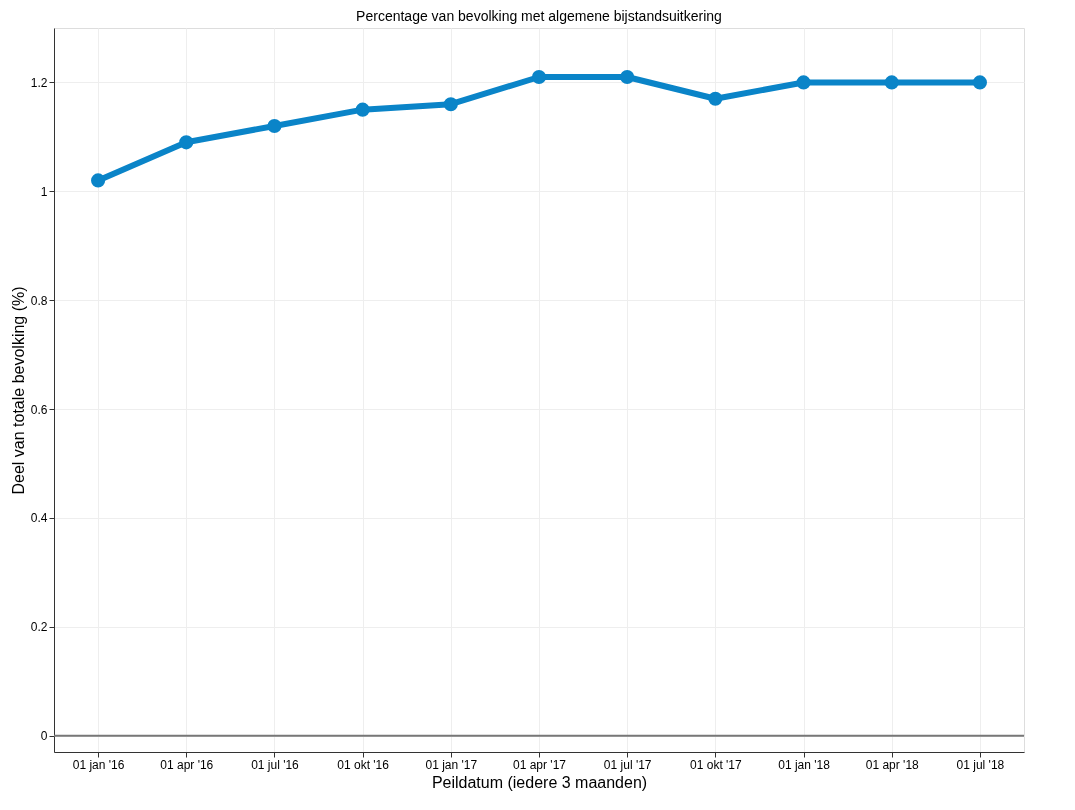 The width and height of the screenshot is (1075, 810). I want to click on x-tick-label: 01 apr '16, so click(187, 764).